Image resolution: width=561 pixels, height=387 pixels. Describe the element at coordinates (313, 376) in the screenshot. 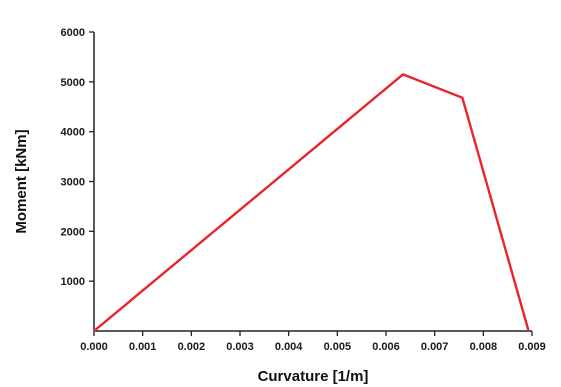

I see `x-axis-title: Curvature [1/m]` at that location.